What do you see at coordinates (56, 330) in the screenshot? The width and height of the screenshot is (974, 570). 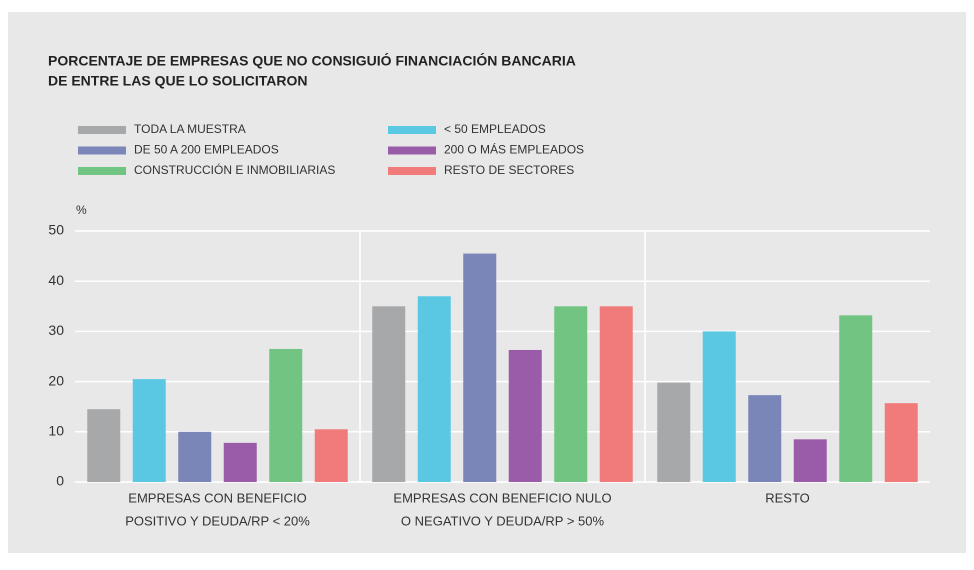 I see `y-tick-label: 30` at bounding box center [56, 330].